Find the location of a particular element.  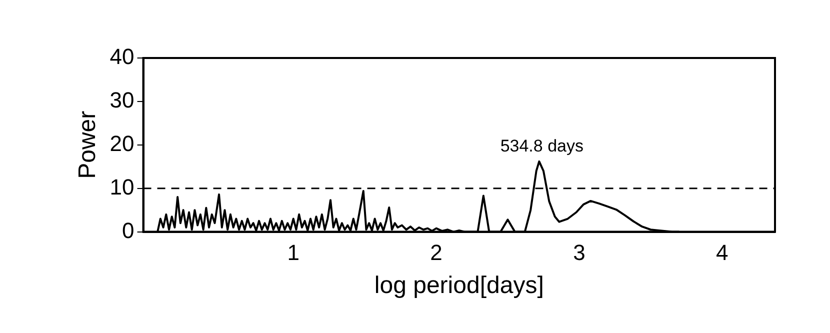

y-tick-label: 30 is located at coordinates (122, 100).